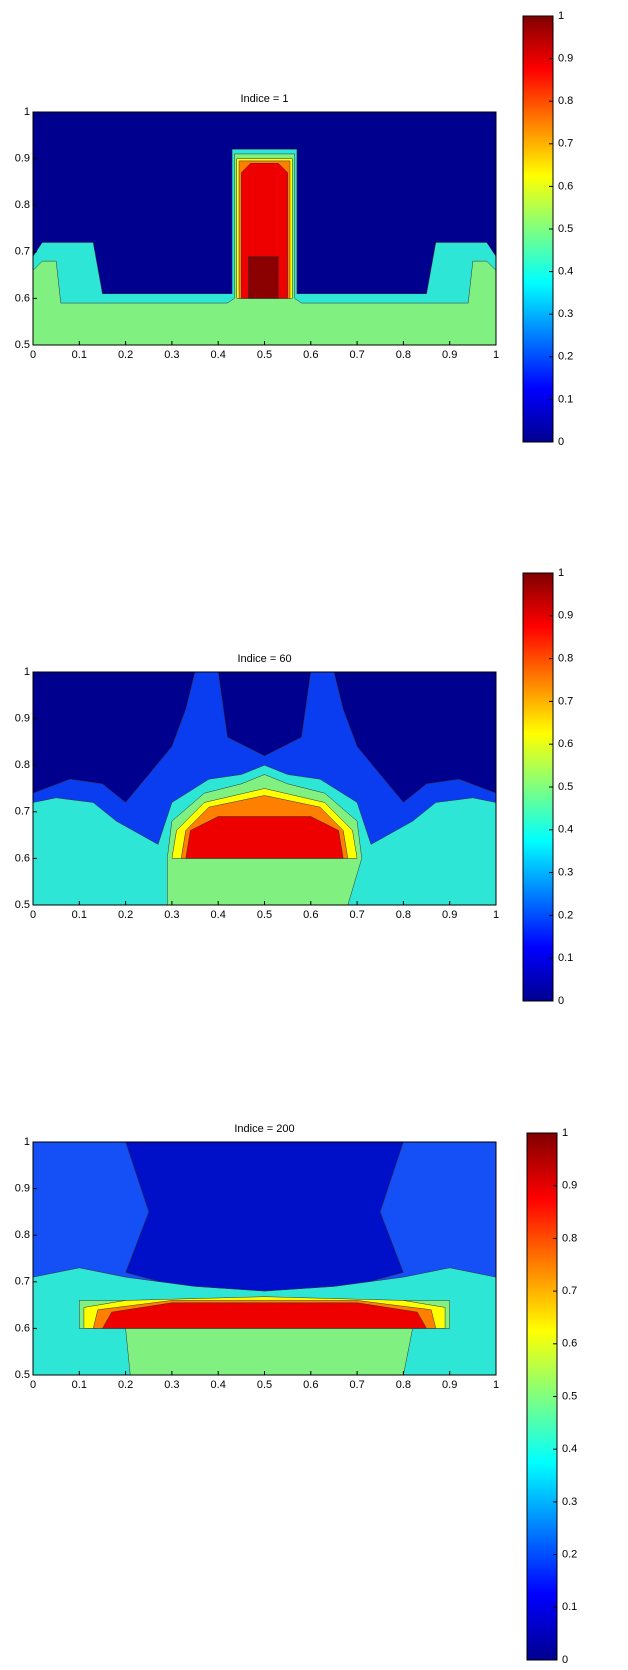  Describe the element at coordinates (264, 99) in the screenshot. I see `chart-title: Indice = 1` at that location.